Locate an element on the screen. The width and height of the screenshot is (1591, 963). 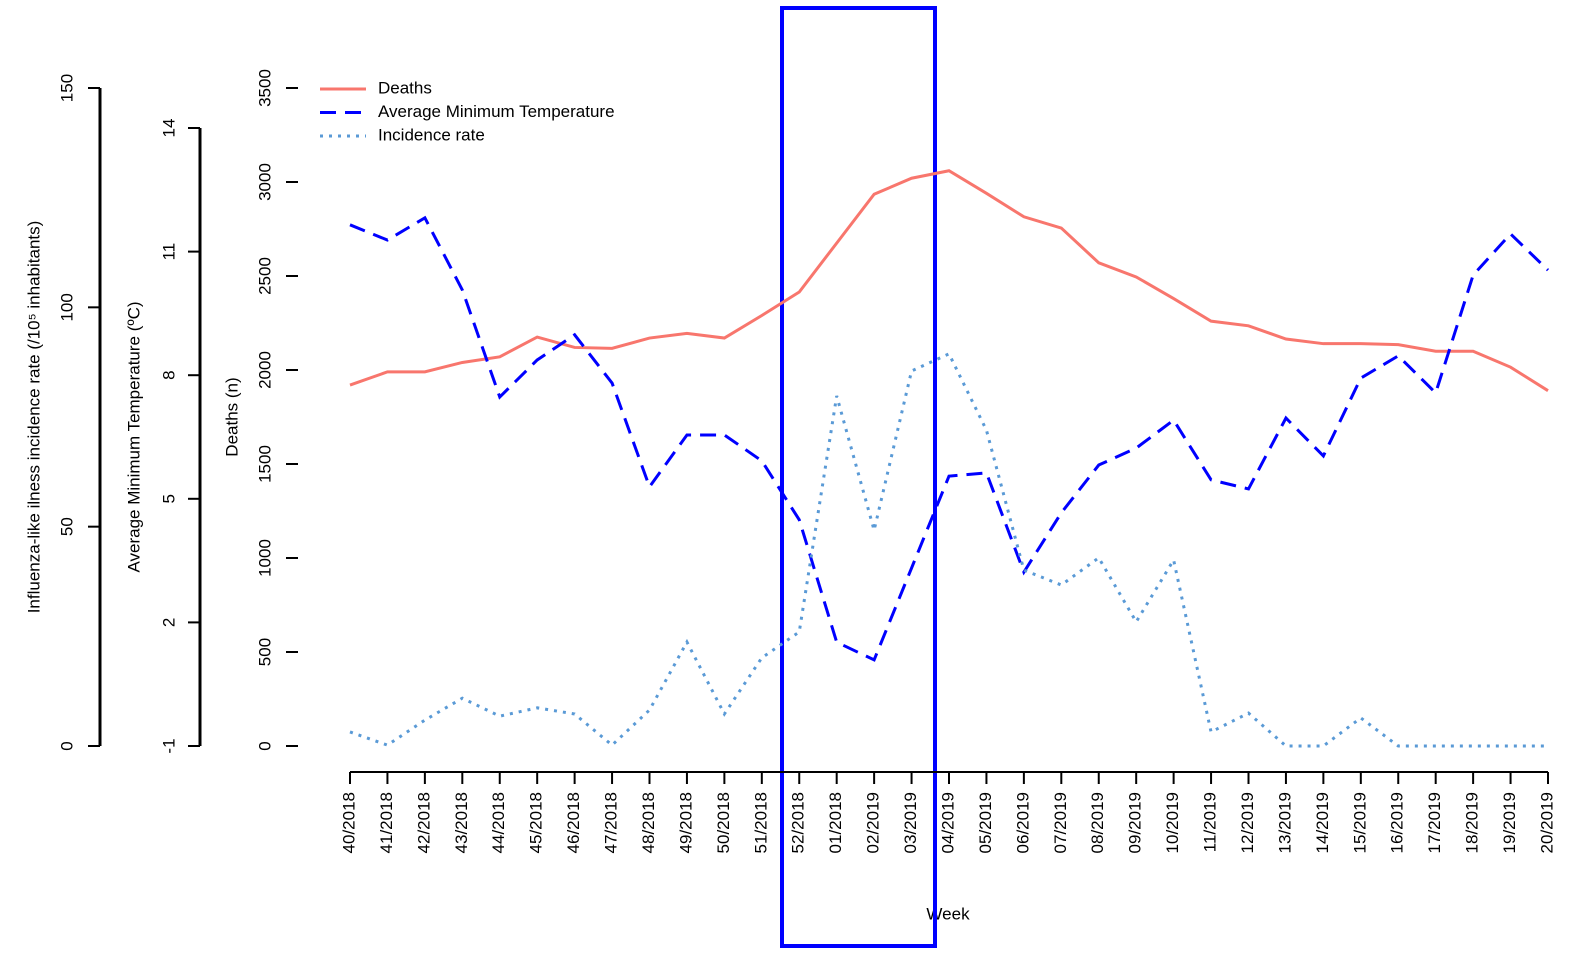
legend-label: Average Minimum Temperature is located at coordinates (496, 111).